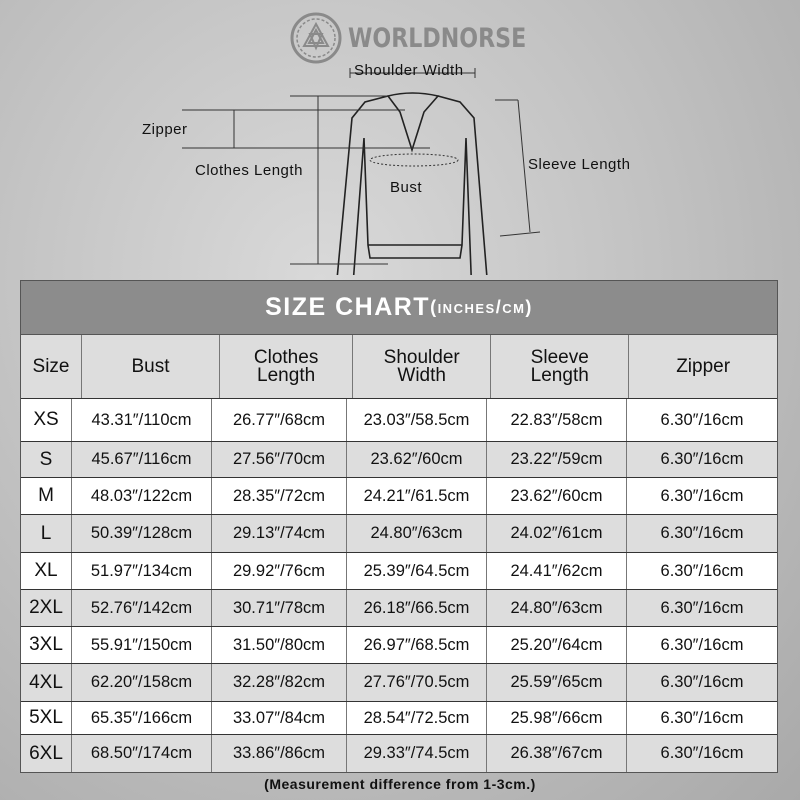 The height and width of the screenshot is (800, 800). What do you see at coordinates (316, 38) in the screenshot?
I see `valknut-logo-icon` at bounding box center [316, 38].